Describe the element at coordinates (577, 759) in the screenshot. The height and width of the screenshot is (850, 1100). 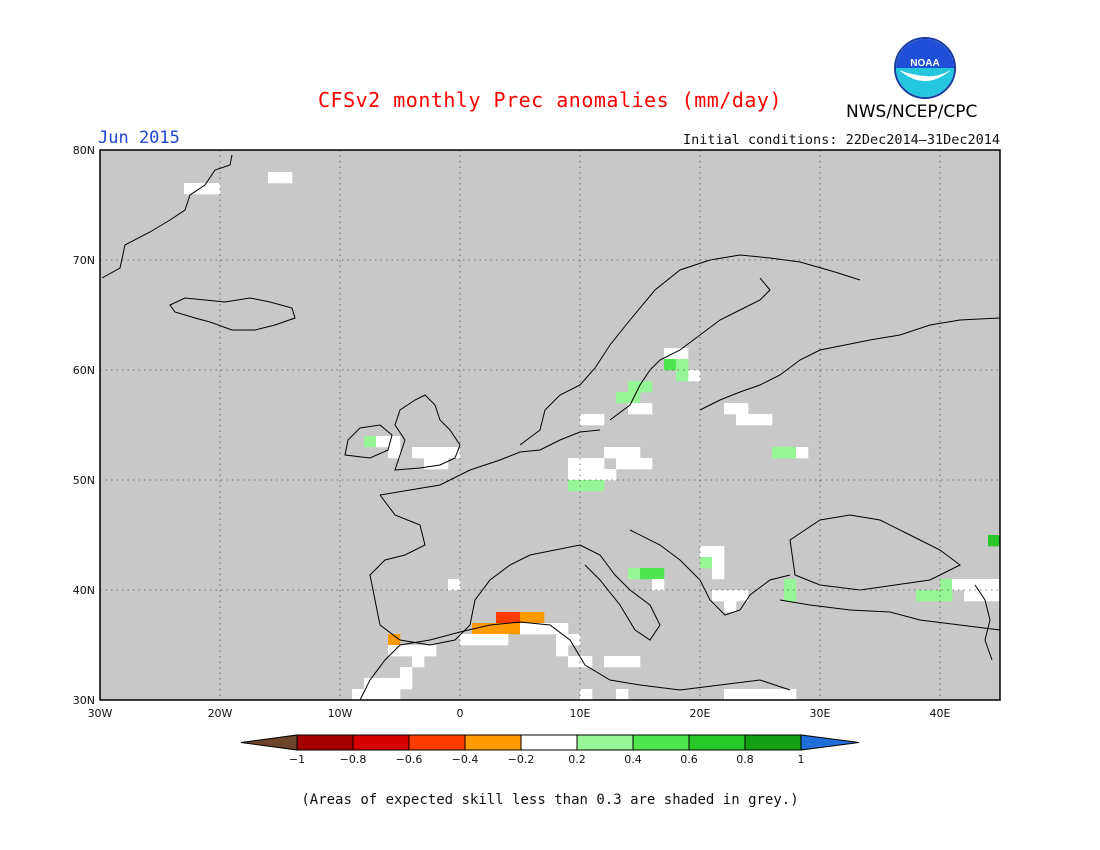
I see `colorbar-label: 0.2` at that location.